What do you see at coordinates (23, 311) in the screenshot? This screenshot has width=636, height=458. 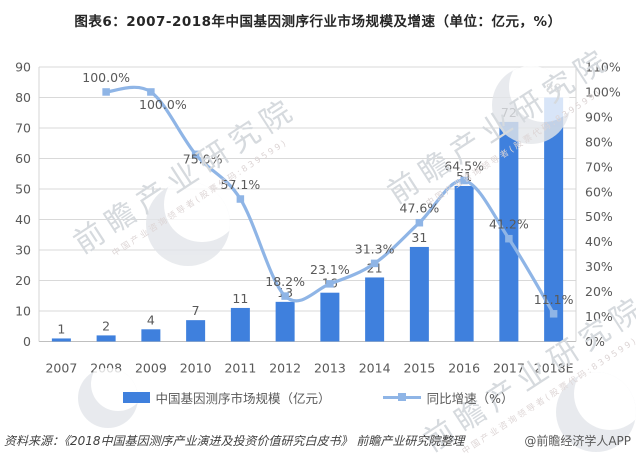 I see `y-axis-tick-label: 10` at bounding box center [23, 311].